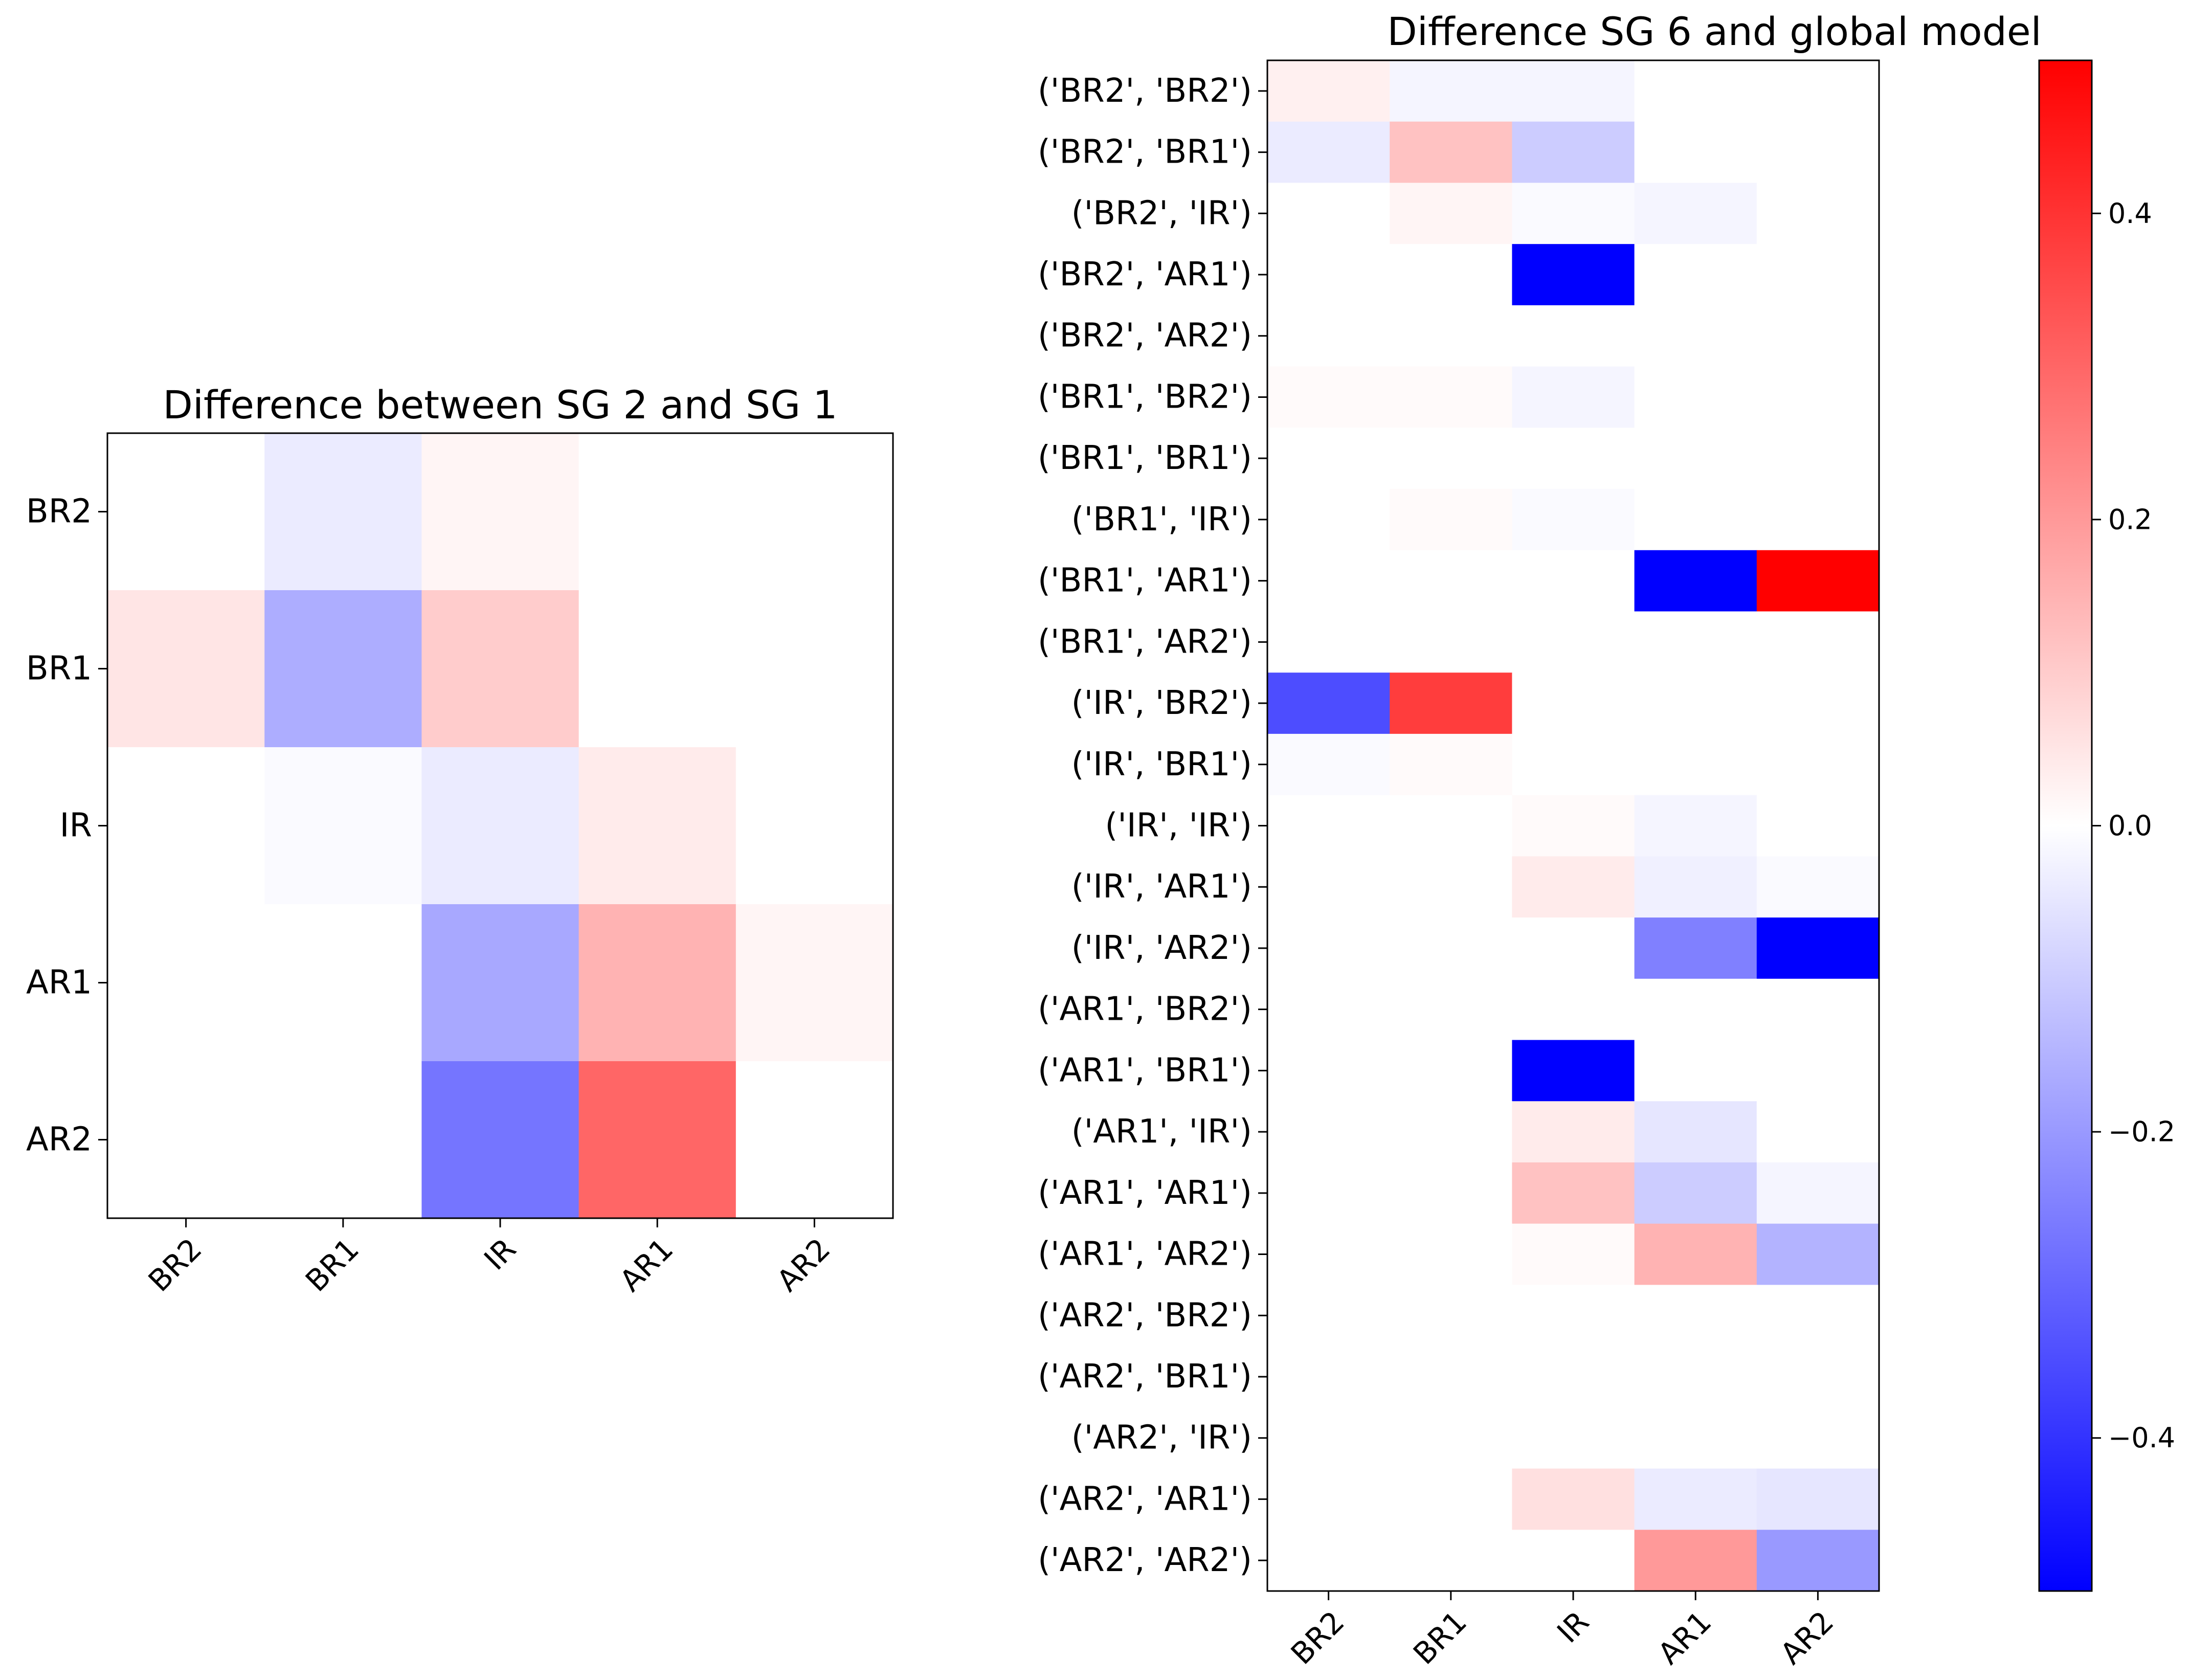 This screenshot has width=2190, height=1680. What do you see at coordinates (1451, 1132) in the screenshot?
I see `hm2-cell-r17-c1` at bounding box center [1451, 1132].